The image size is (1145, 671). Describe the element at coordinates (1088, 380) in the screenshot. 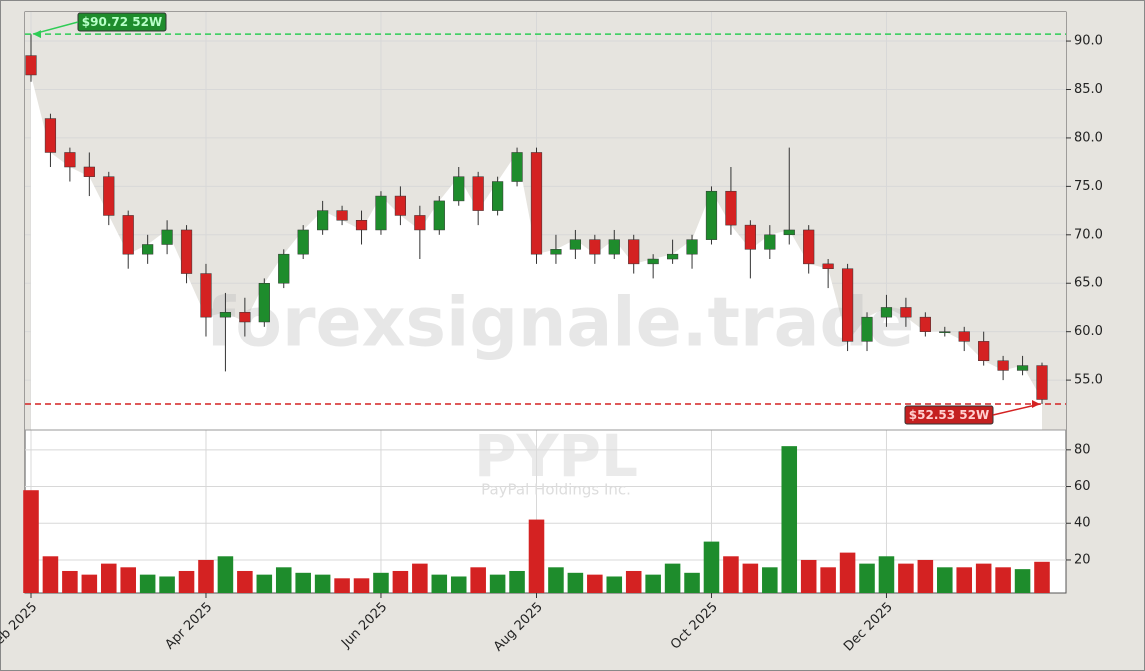

I see `y-tick-label: 55.0` at that location.